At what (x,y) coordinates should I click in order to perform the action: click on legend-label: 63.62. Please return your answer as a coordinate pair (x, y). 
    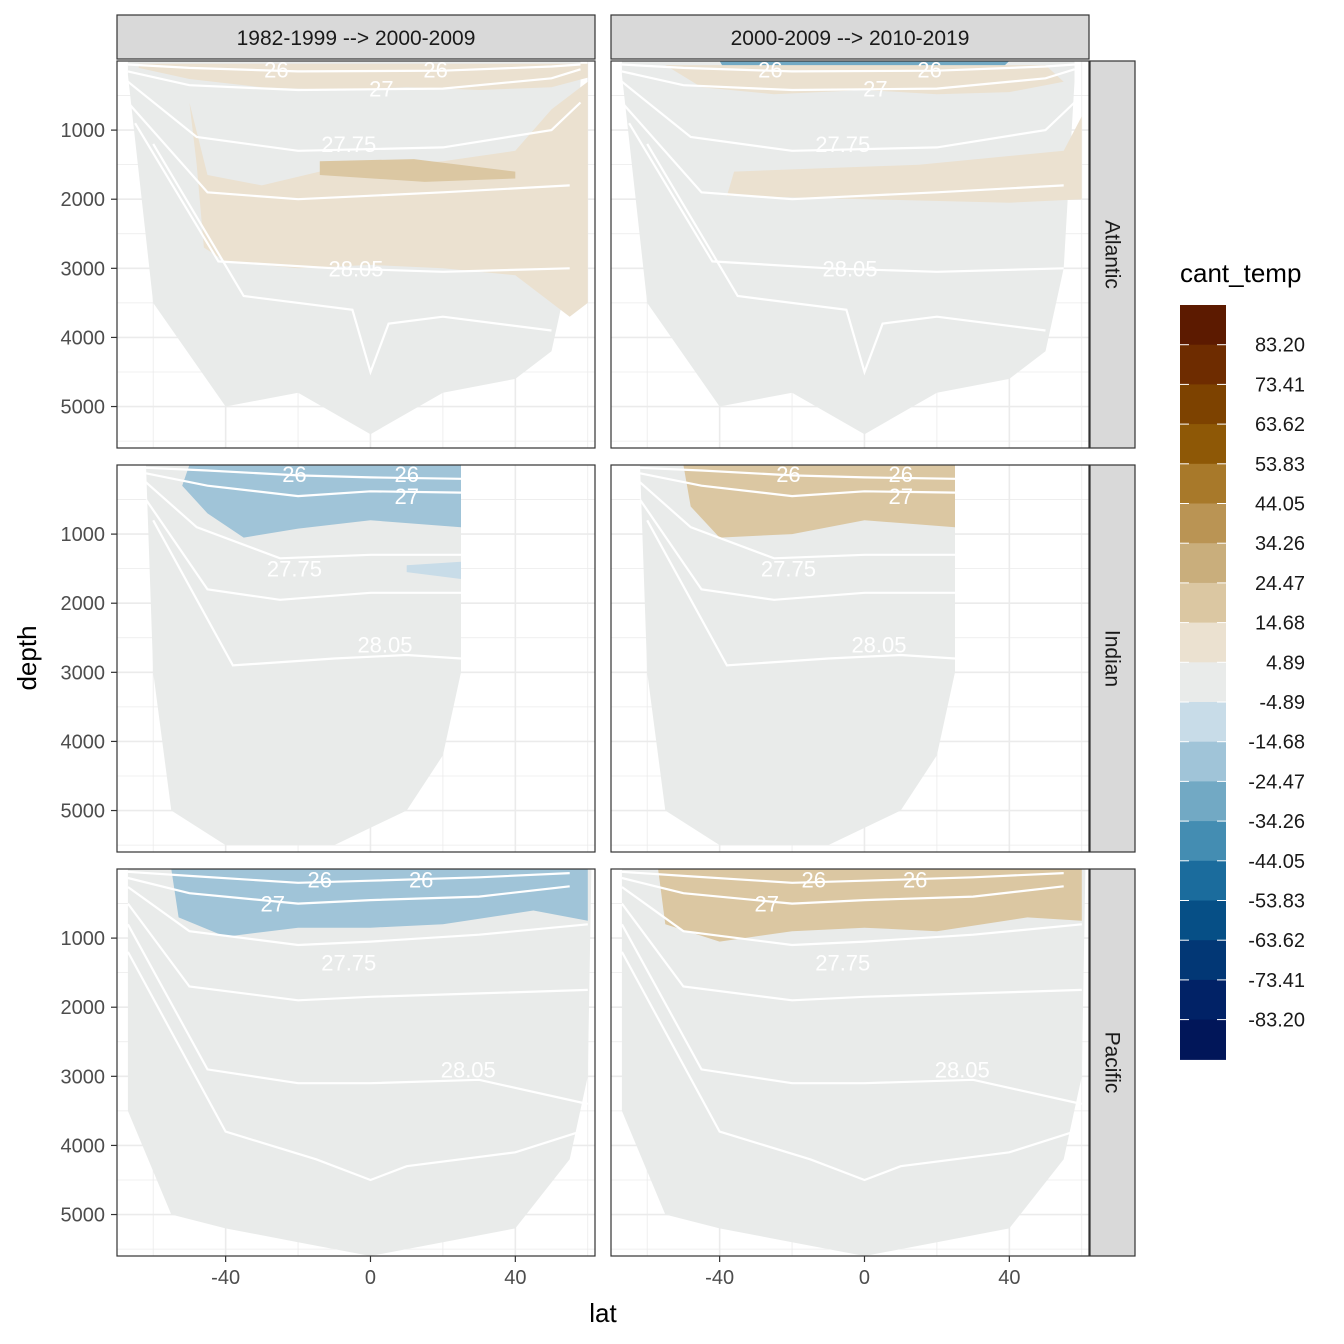
    Looking at the image, I should click on (1280, 425).